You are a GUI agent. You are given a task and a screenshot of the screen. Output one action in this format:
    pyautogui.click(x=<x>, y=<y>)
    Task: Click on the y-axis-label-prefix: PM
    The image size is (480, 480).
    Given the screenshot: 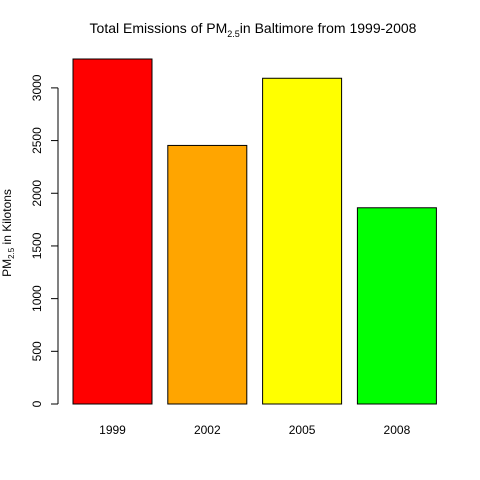 What is the action you would take?
    pyautogui.click(x=7, y=268)
    